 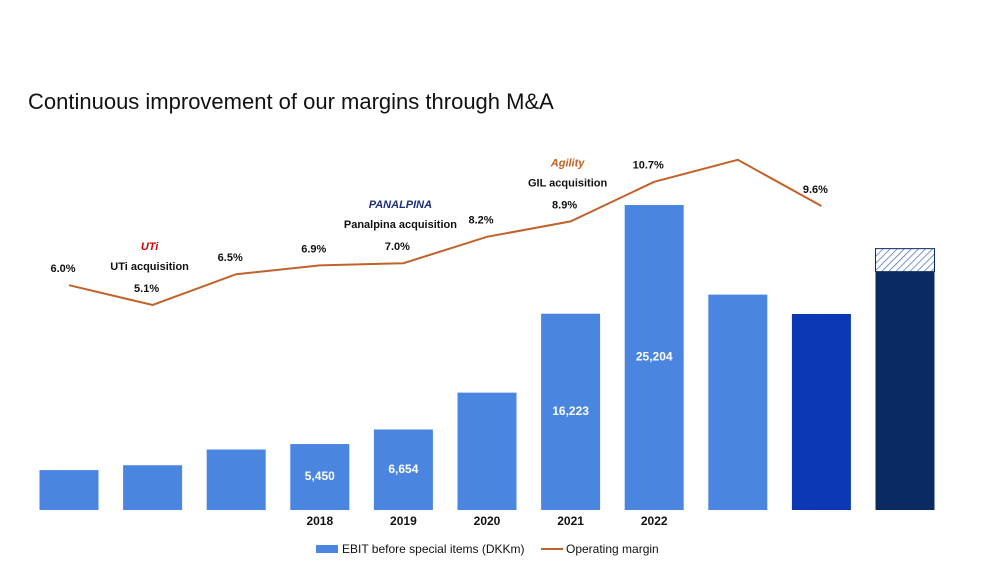 What do you see at coordinates (150, 247) in the screenshot?
I see `logo: UTi` at bounding box center [150, 247].